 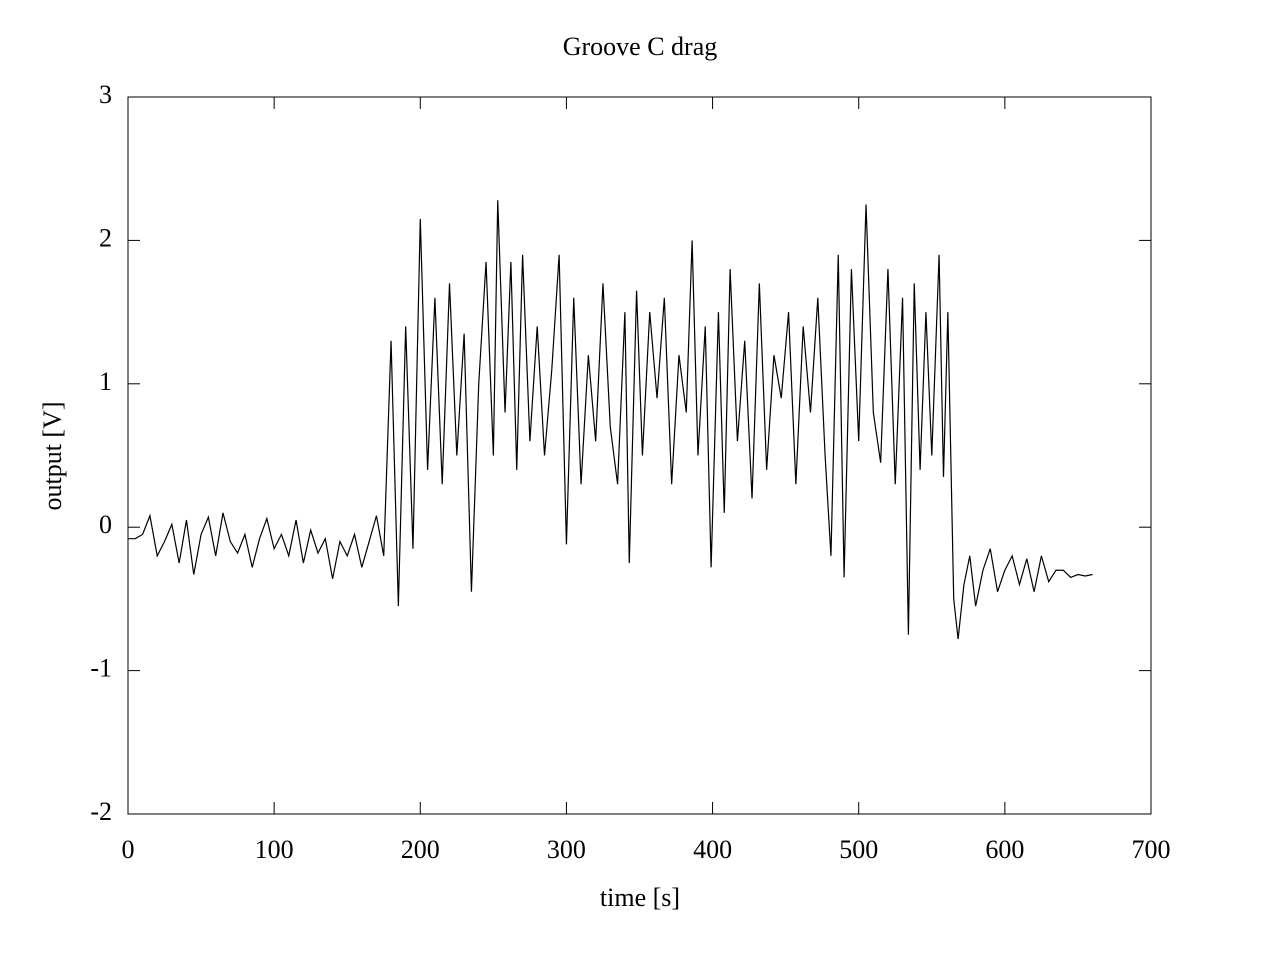 What do you see at coordinates (1004, 849) in the screenshot?
I see `x-tick-label: 600` at bounding box center [1004, 849].